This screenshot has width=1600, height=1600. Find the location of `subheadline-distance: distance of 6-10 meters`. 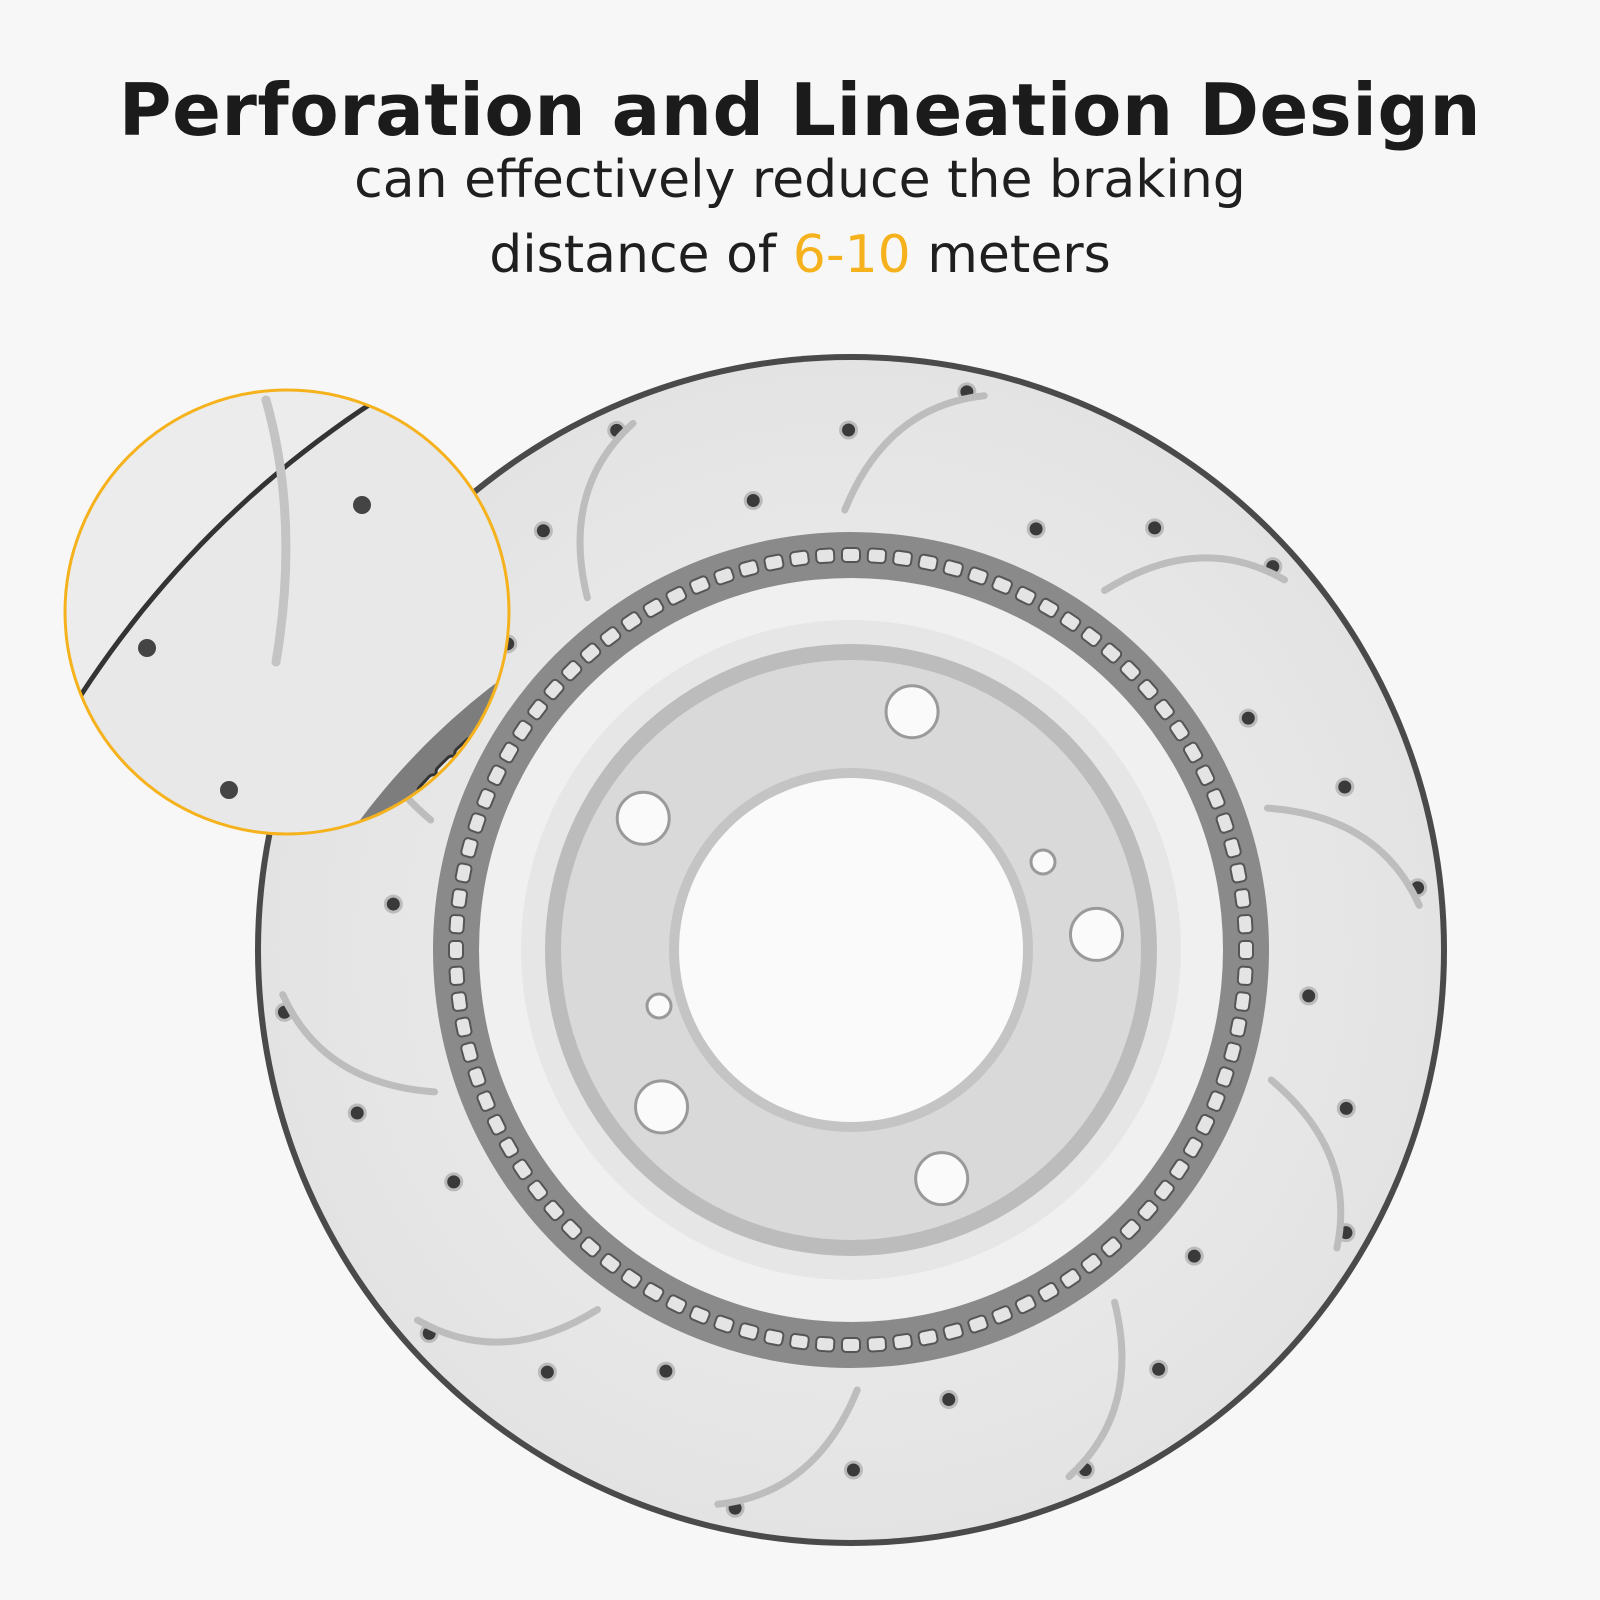

subheadline-distance: distance of 6-10 meters is located at coordinates (800, 255).